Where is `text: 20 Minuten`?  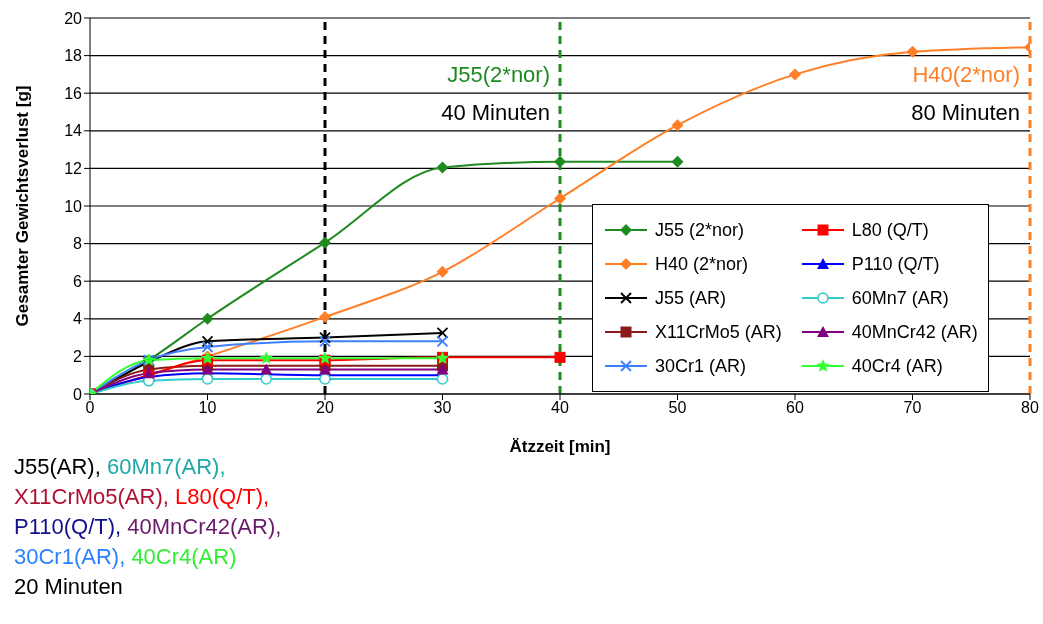
text: 20 Minuten is located at coordinates (68, 586).